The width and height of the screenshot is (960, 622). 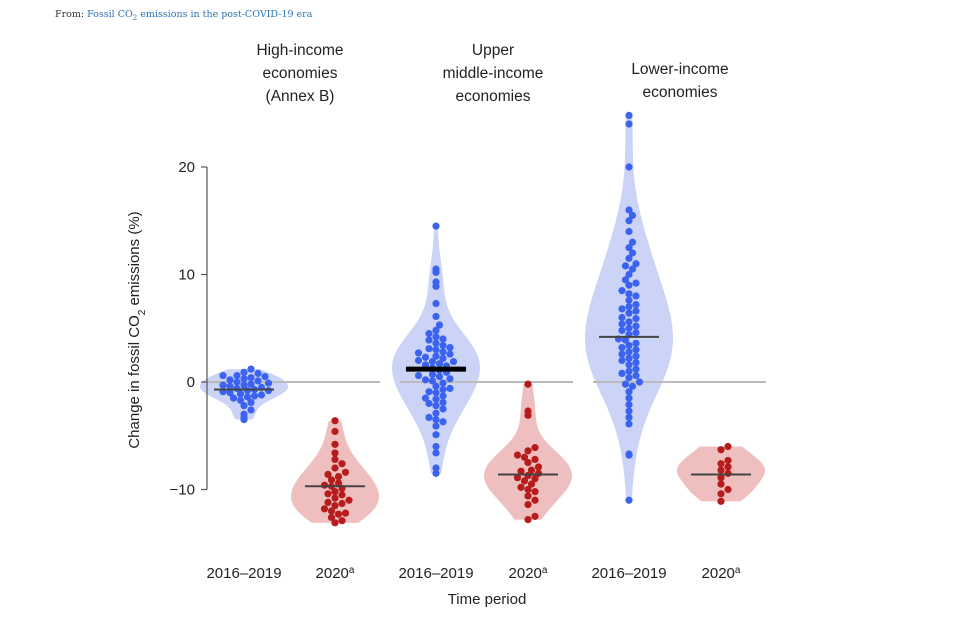 I want to click on group-title-line: economies, so click(x=300, y=73).